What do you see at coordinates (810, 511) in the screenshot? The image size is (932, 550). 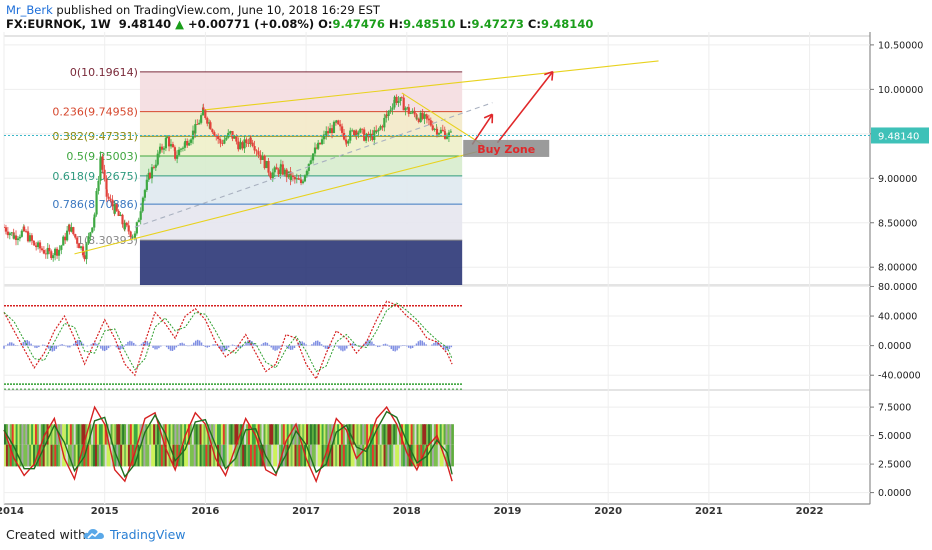 I see `x-tick-label: 2022` at bounding box center [810, 511].